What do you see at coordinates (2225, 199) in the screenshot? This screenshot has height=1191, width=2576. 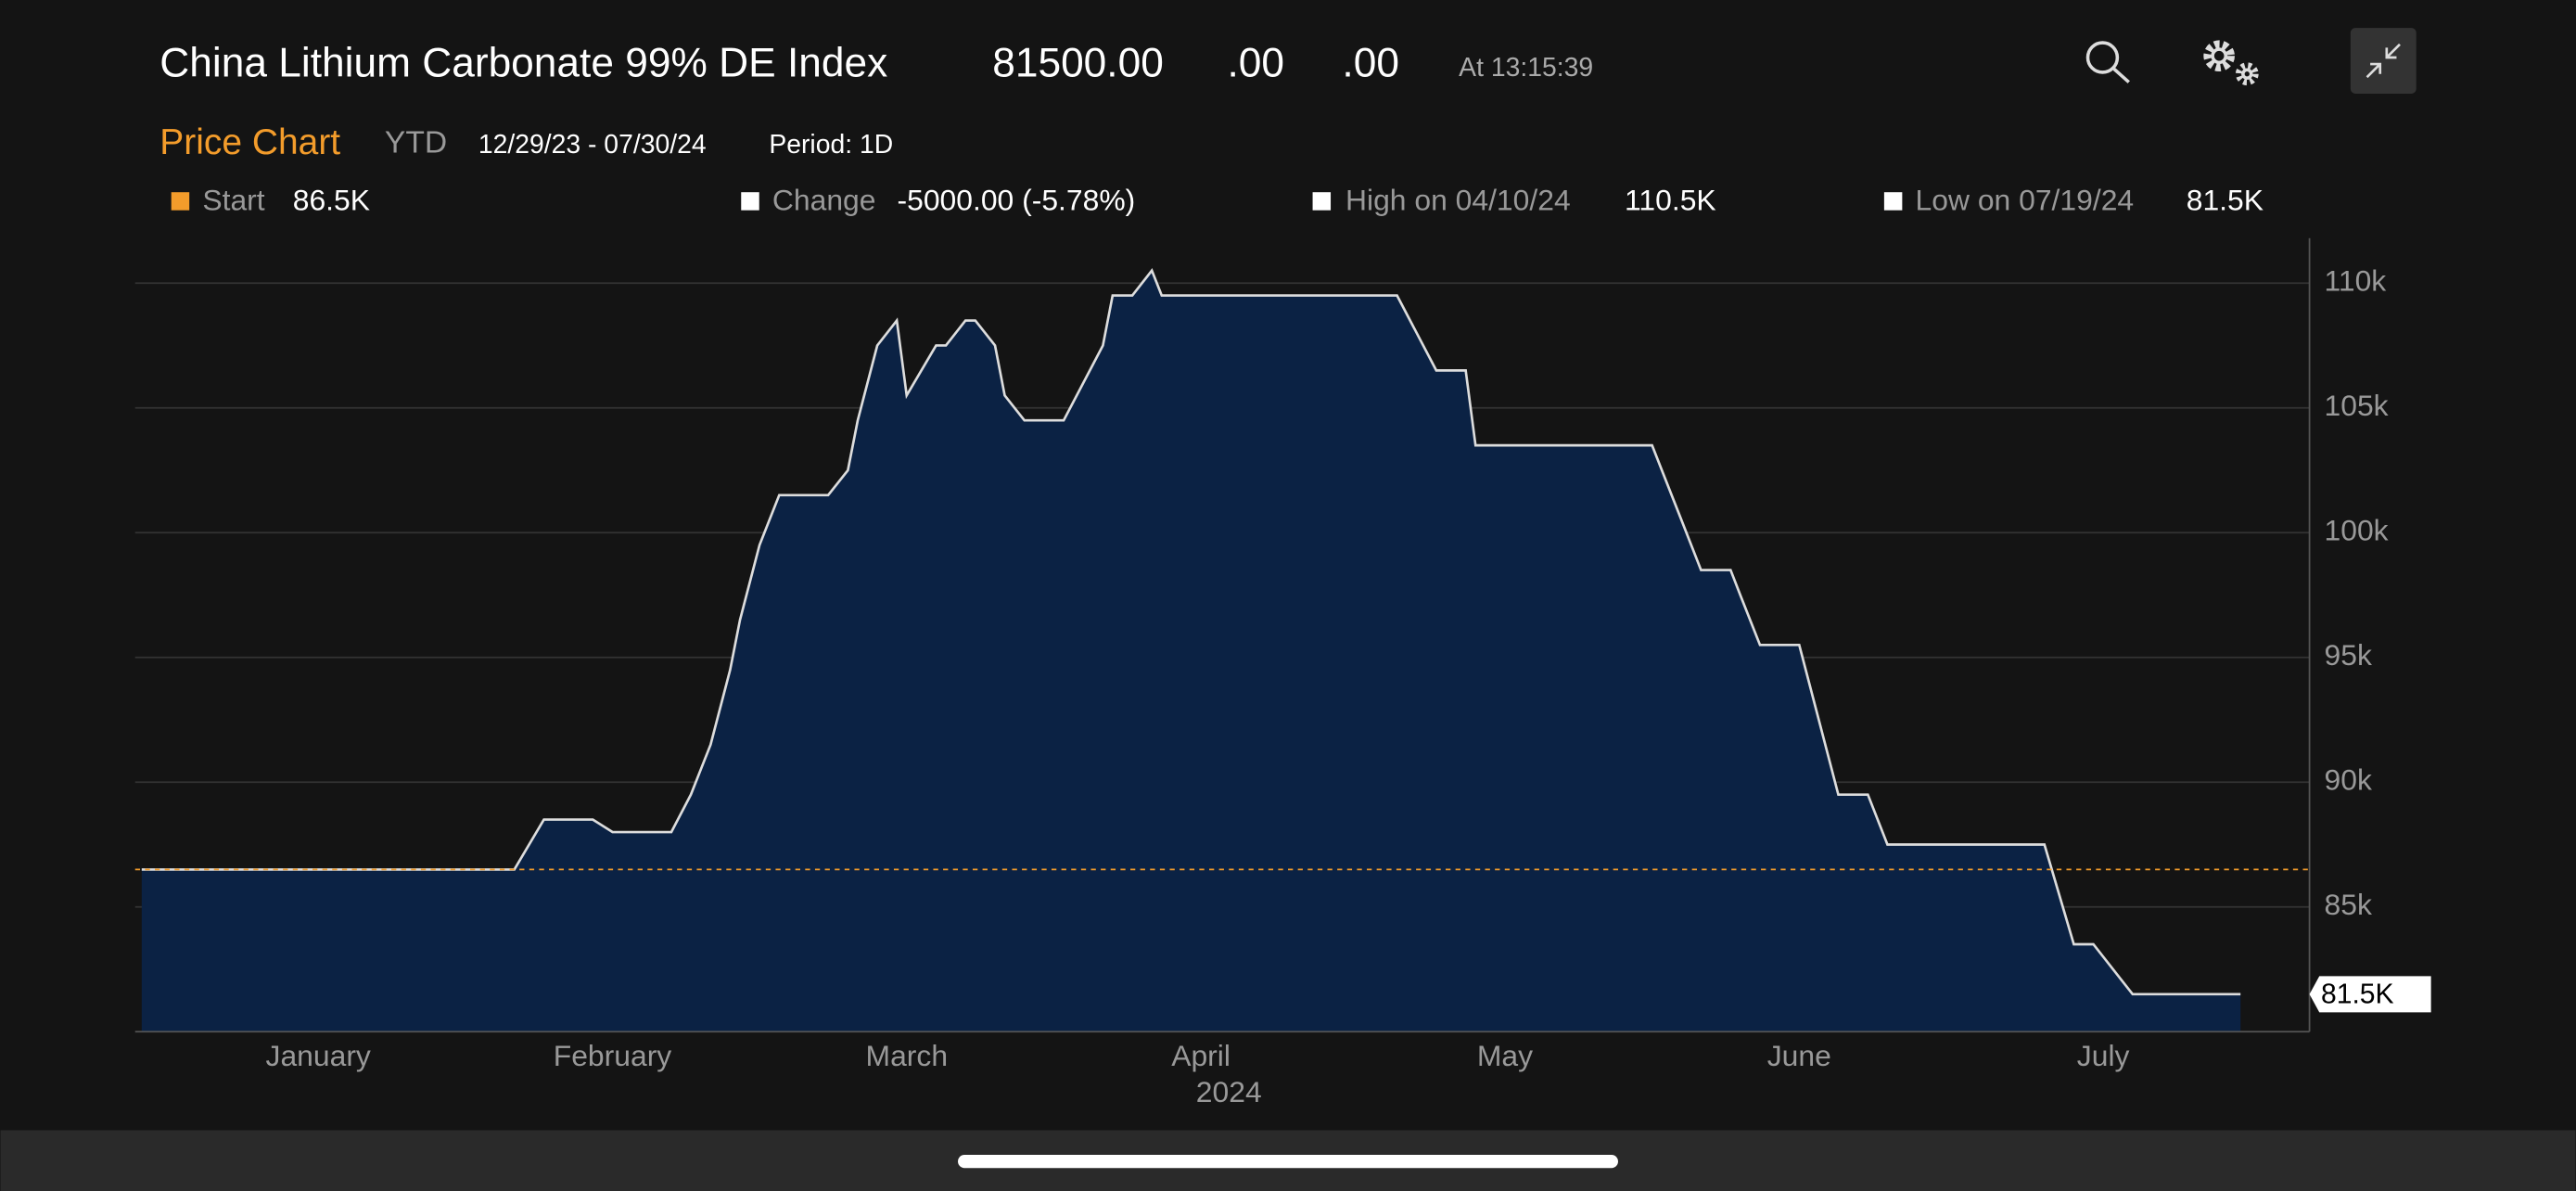 I see `stat-value: 81.5K` at bounding box center [2225, 199].